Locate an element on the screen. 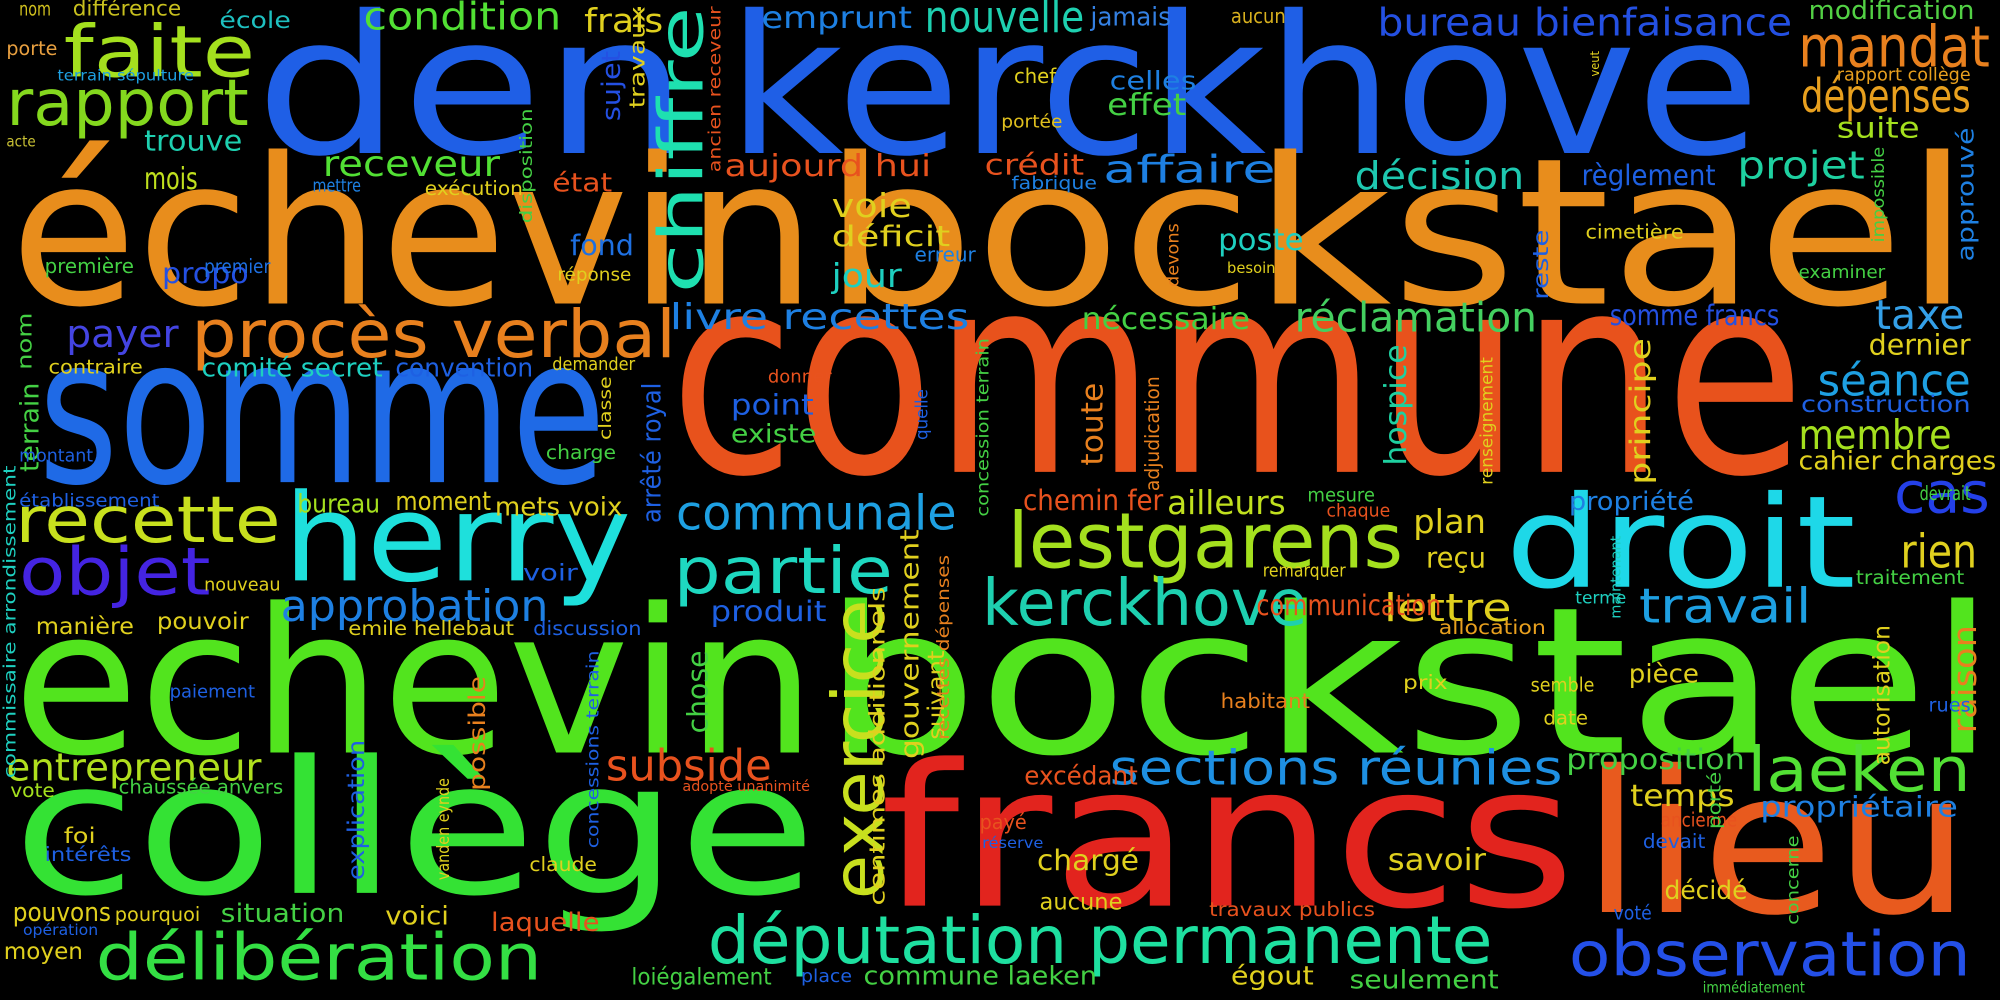 This screenshot has height=1000, width=2000. word: quelle is located at coordinates (921, 414).